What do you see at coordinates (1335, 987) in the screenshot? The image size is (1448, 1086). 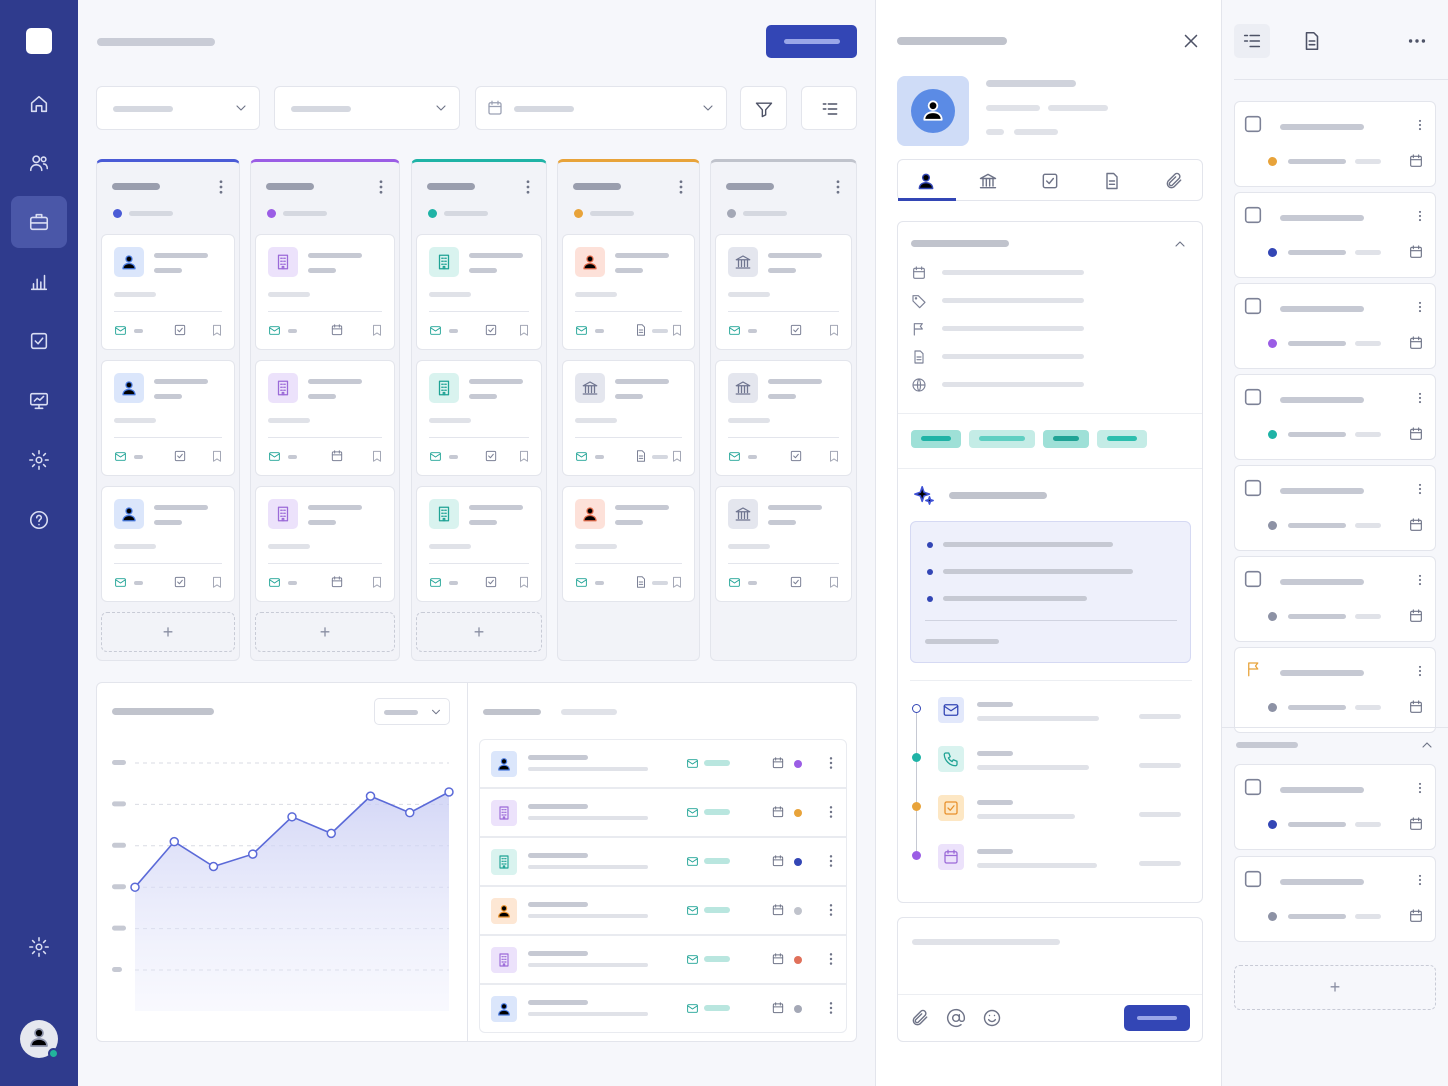 I see `add-task-button: +` at bounding box center [1335, 987].